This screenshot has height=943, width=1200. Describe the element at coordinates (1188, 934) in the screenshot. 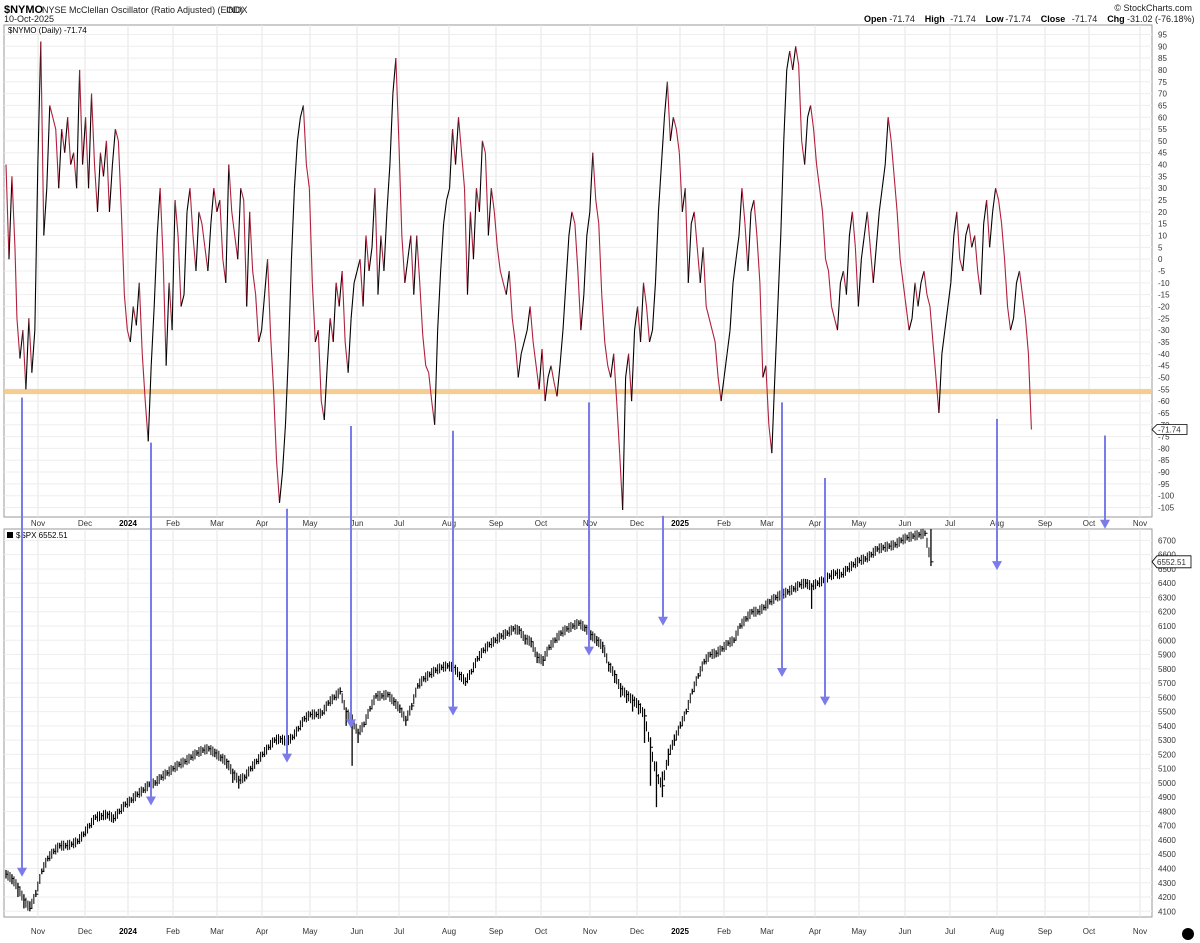

I see `scroll-dot-icon` at that location.